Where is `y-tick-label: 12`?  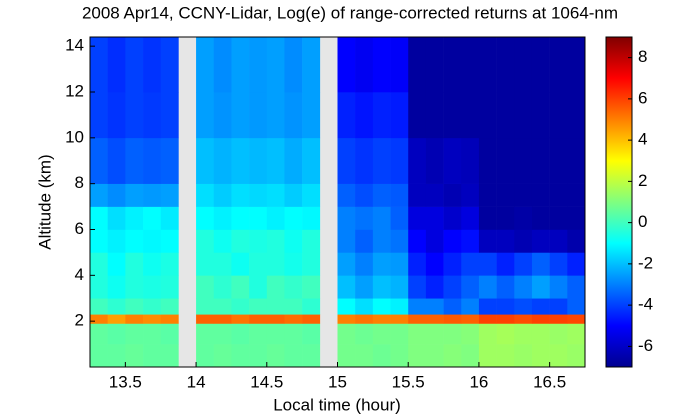
y-tick-label: 12 is located at coordinates (74, 90).